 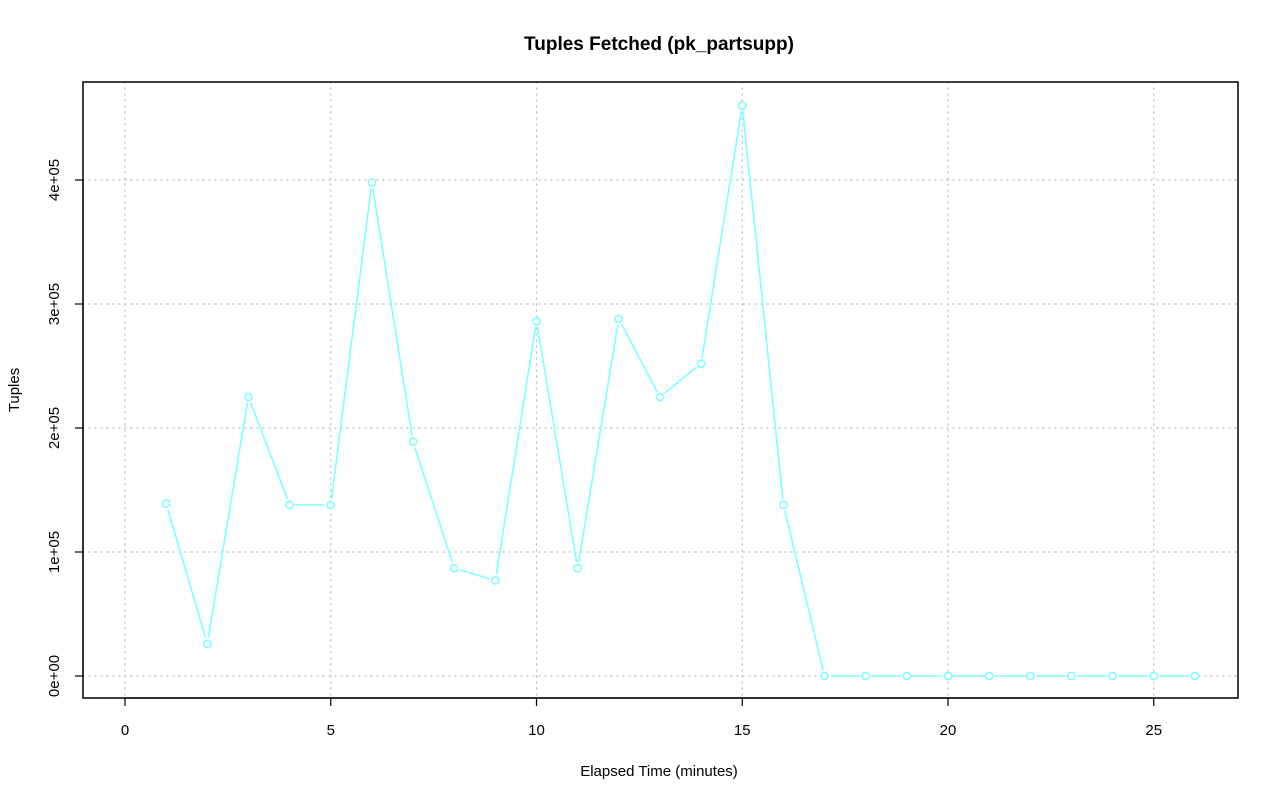 What do you see at coordinates (742, 730) in the screenshot?
I see `x-tick-label: 15` at bounding box center [742, 730].